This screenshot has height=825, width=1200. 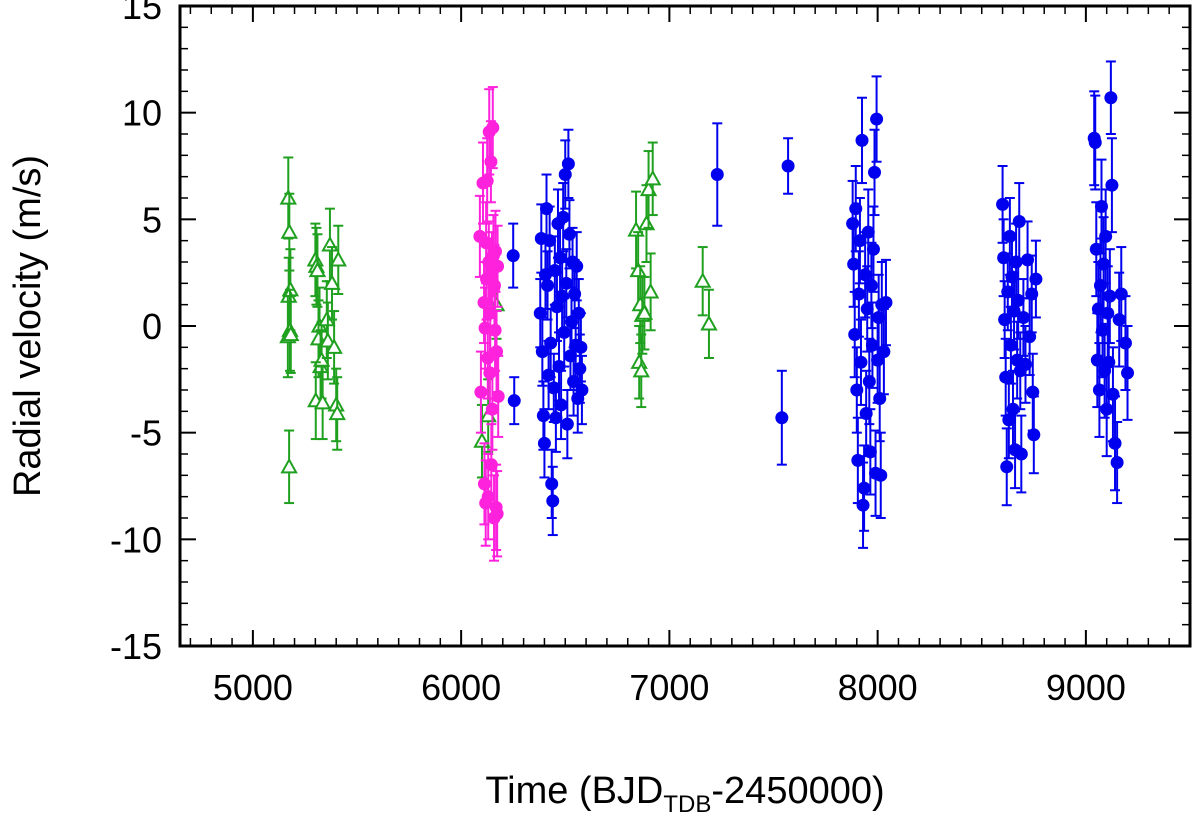 What do you see at coordinates (1086, 687) in the screenshot?
I see `x-tick-label: 9000` at bounding box center [1086, 687].